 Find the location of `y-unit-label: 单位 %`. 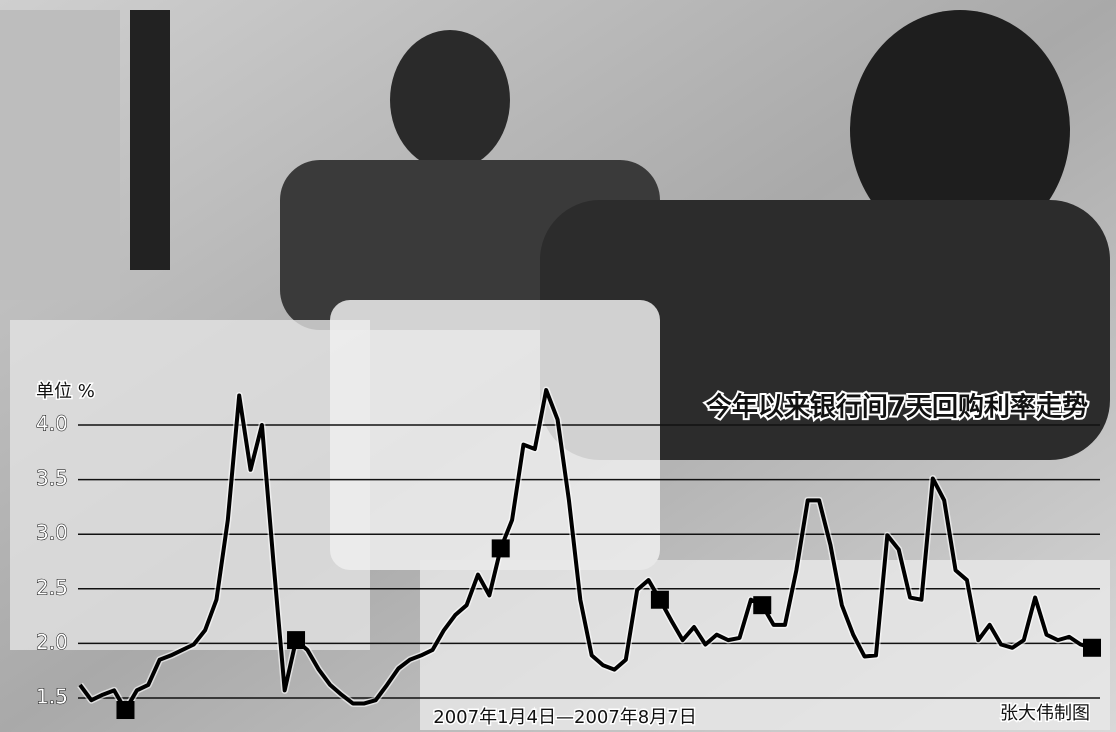

y-unit-label: 单位 % is located at coordinates (65, 391).